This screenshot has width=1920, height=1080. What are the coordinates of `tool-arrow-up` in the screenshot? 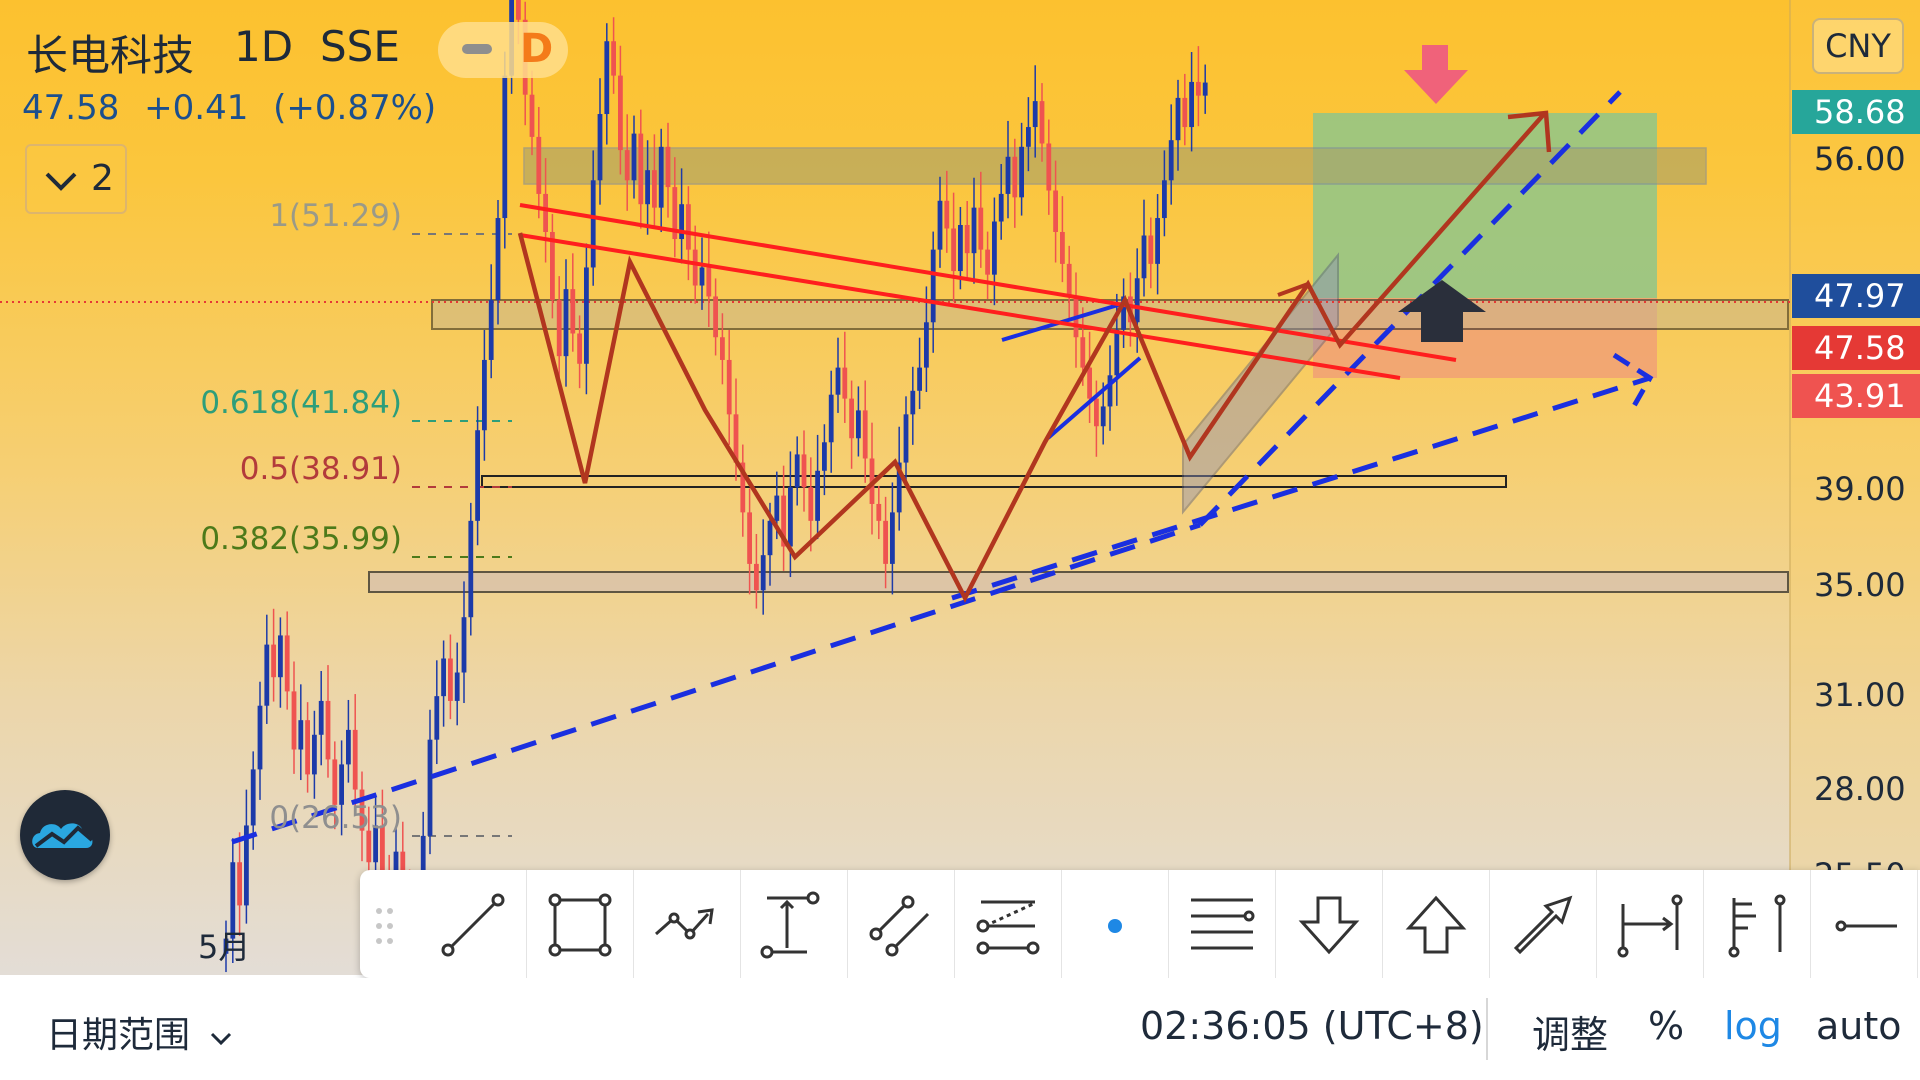 It's located at (1436, 924).